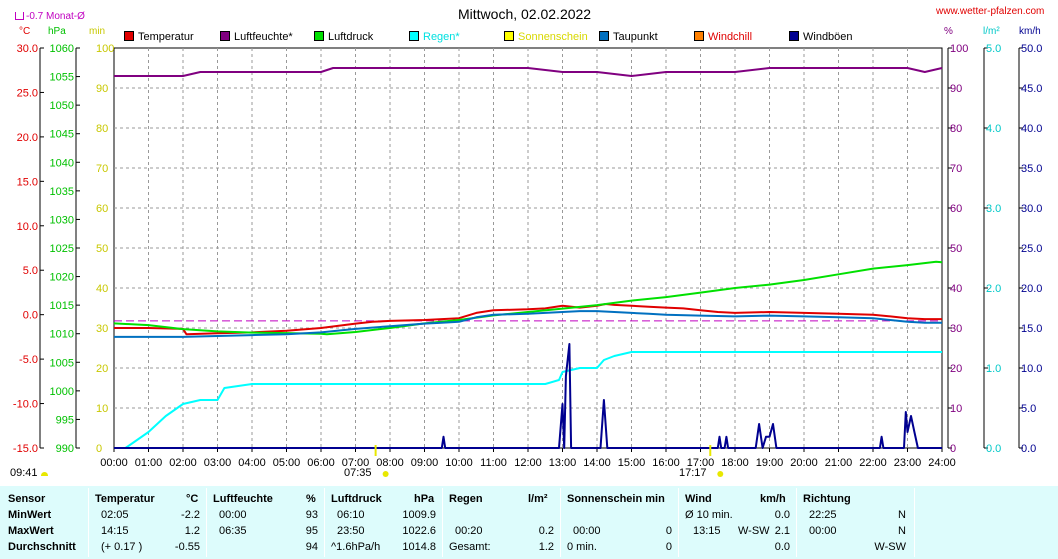 Image resolution: width=1058 pixels, height=559 pixels. What do you see at coordinates (233, 531) in the screenshot?
I see `max-hum-time: 06:35` at bounding box center [233, 531].